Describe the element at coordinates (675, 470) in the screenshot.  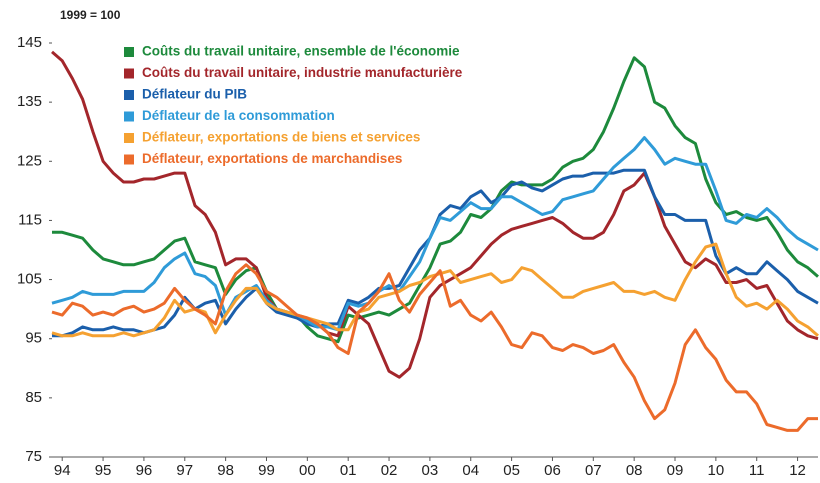
I see `x-tick-label: 09` at that location.